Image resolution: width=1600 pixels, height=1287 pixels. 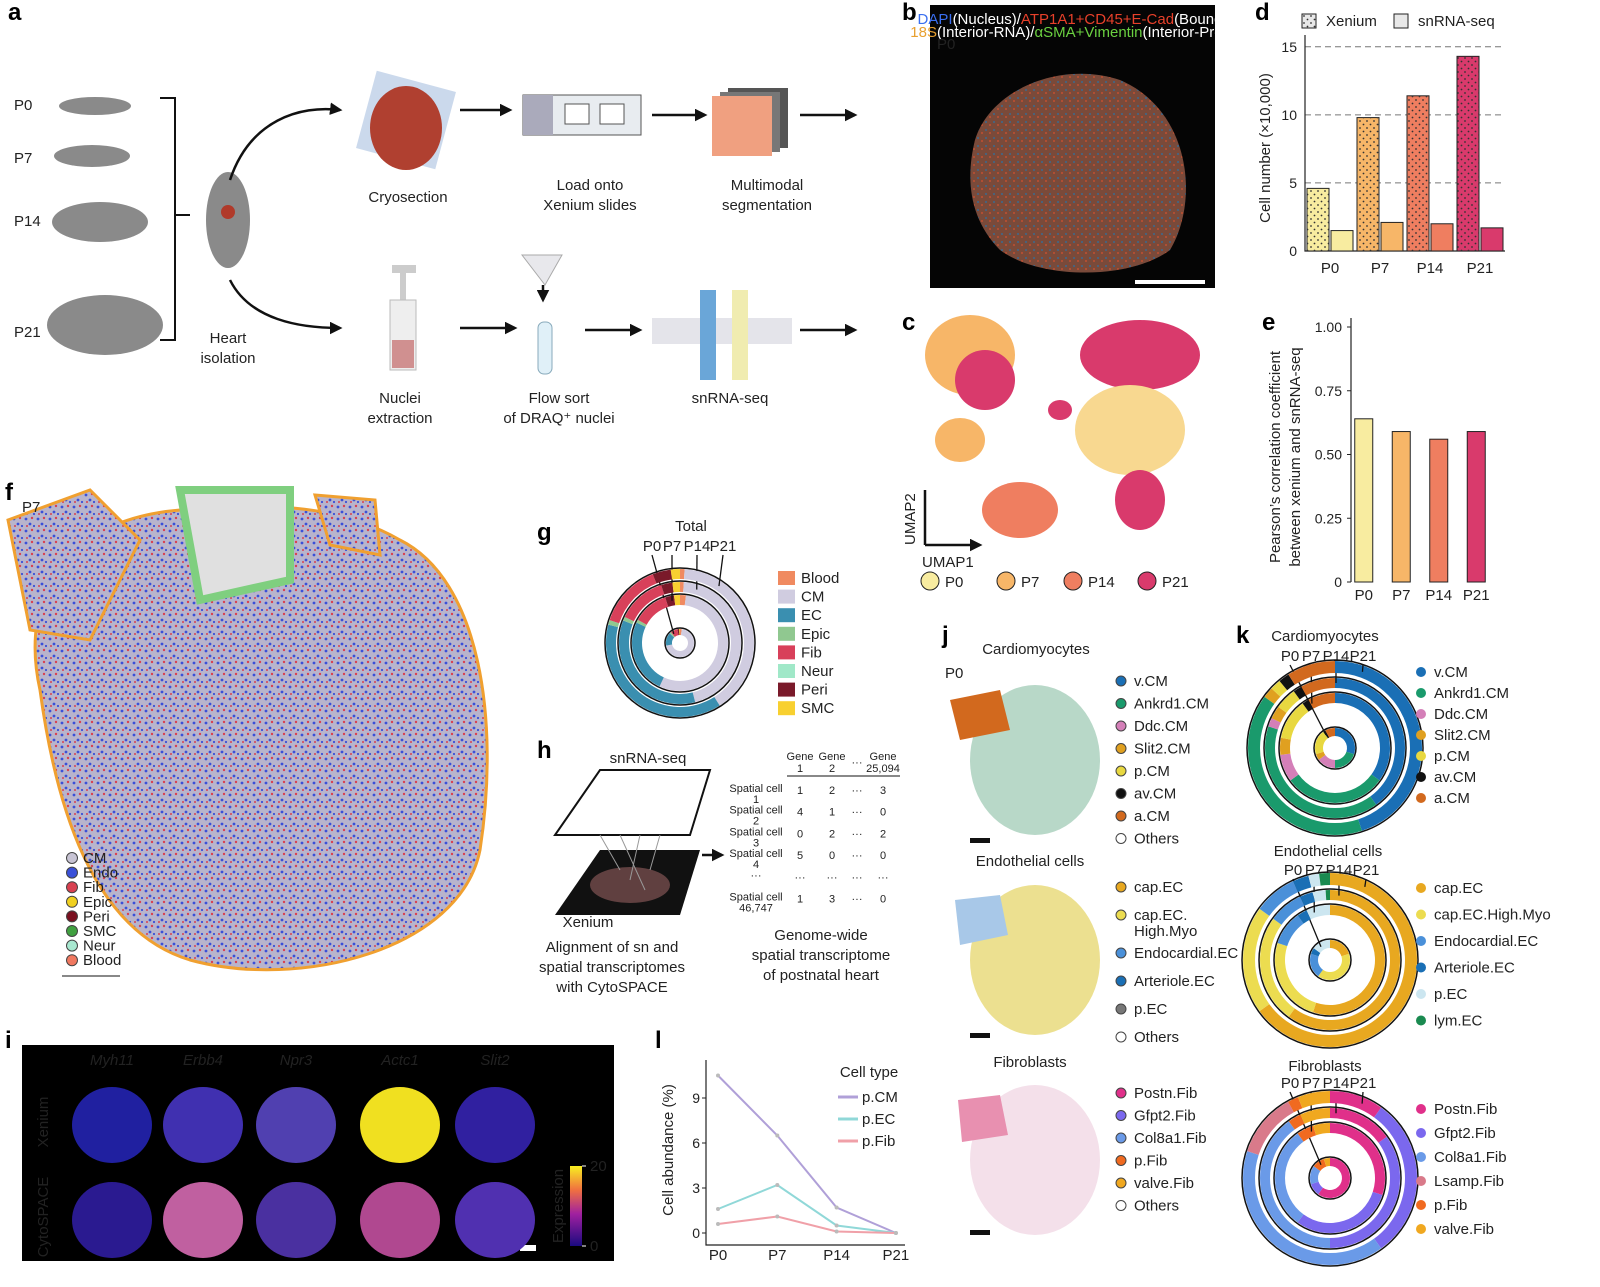 I want to click on table-cell: 2, so click(x=883, y=834).